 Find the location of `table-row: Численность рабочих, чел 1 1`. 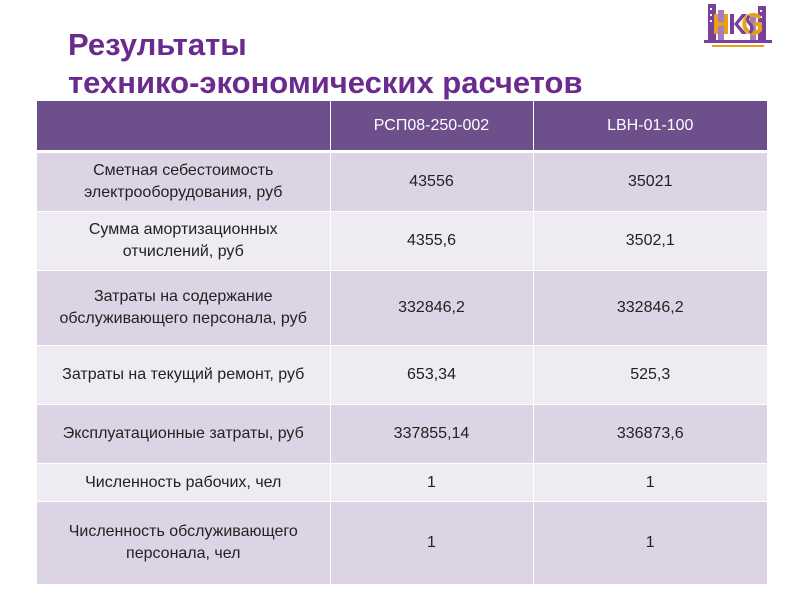

table-row: Численность рабочих, чел 1 1 is located at coordinates (402, 482).